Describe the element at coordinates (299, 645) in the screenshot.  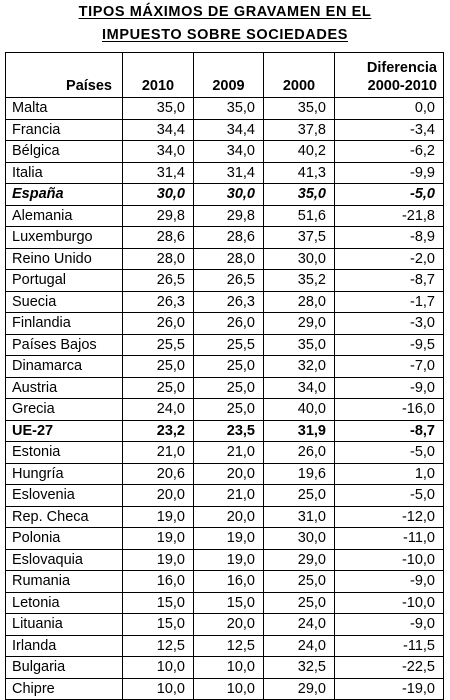
I see `cell-rate-2000: 24,0` at that location.